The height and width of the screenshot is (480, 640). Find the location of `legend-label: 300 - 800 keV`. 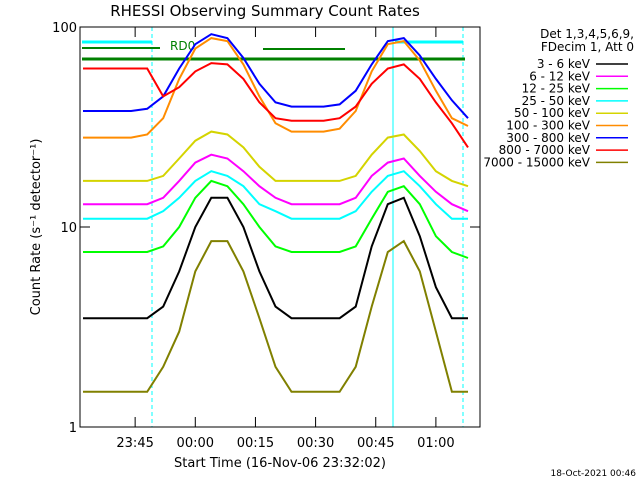

legend-label: 300 - 800 keV is located at coordinates (548, 138).